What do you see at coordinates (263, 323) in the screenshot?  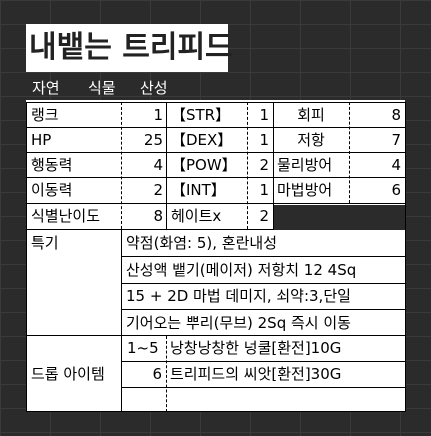 I see `trait-line-4: 기어오는 뿌리(무브) 2Sq 즉시 이동` at bounding box center [263, 323].